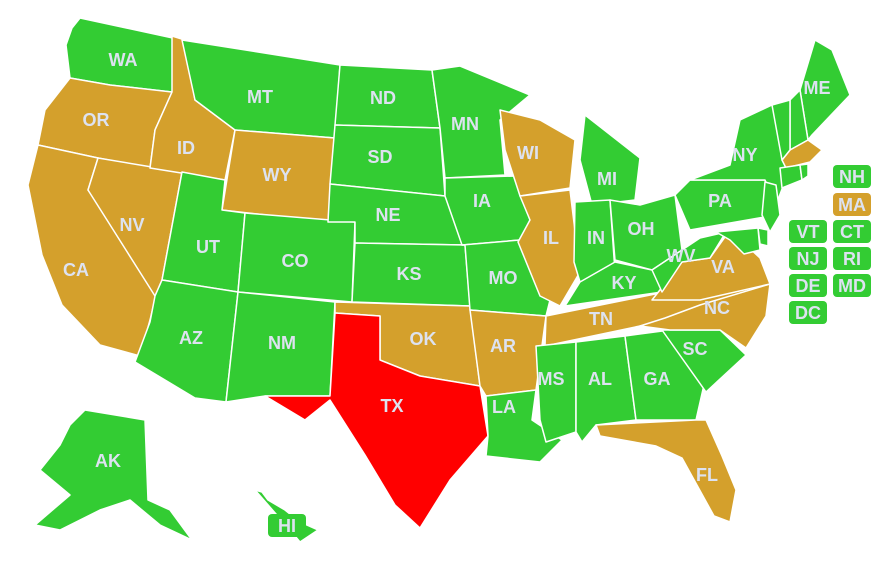 Image resolution: width=889 pixels, height=580 pixels. Describe the element at coordinates (376, 420) in the screenshot. I see `state-tx` at that location.